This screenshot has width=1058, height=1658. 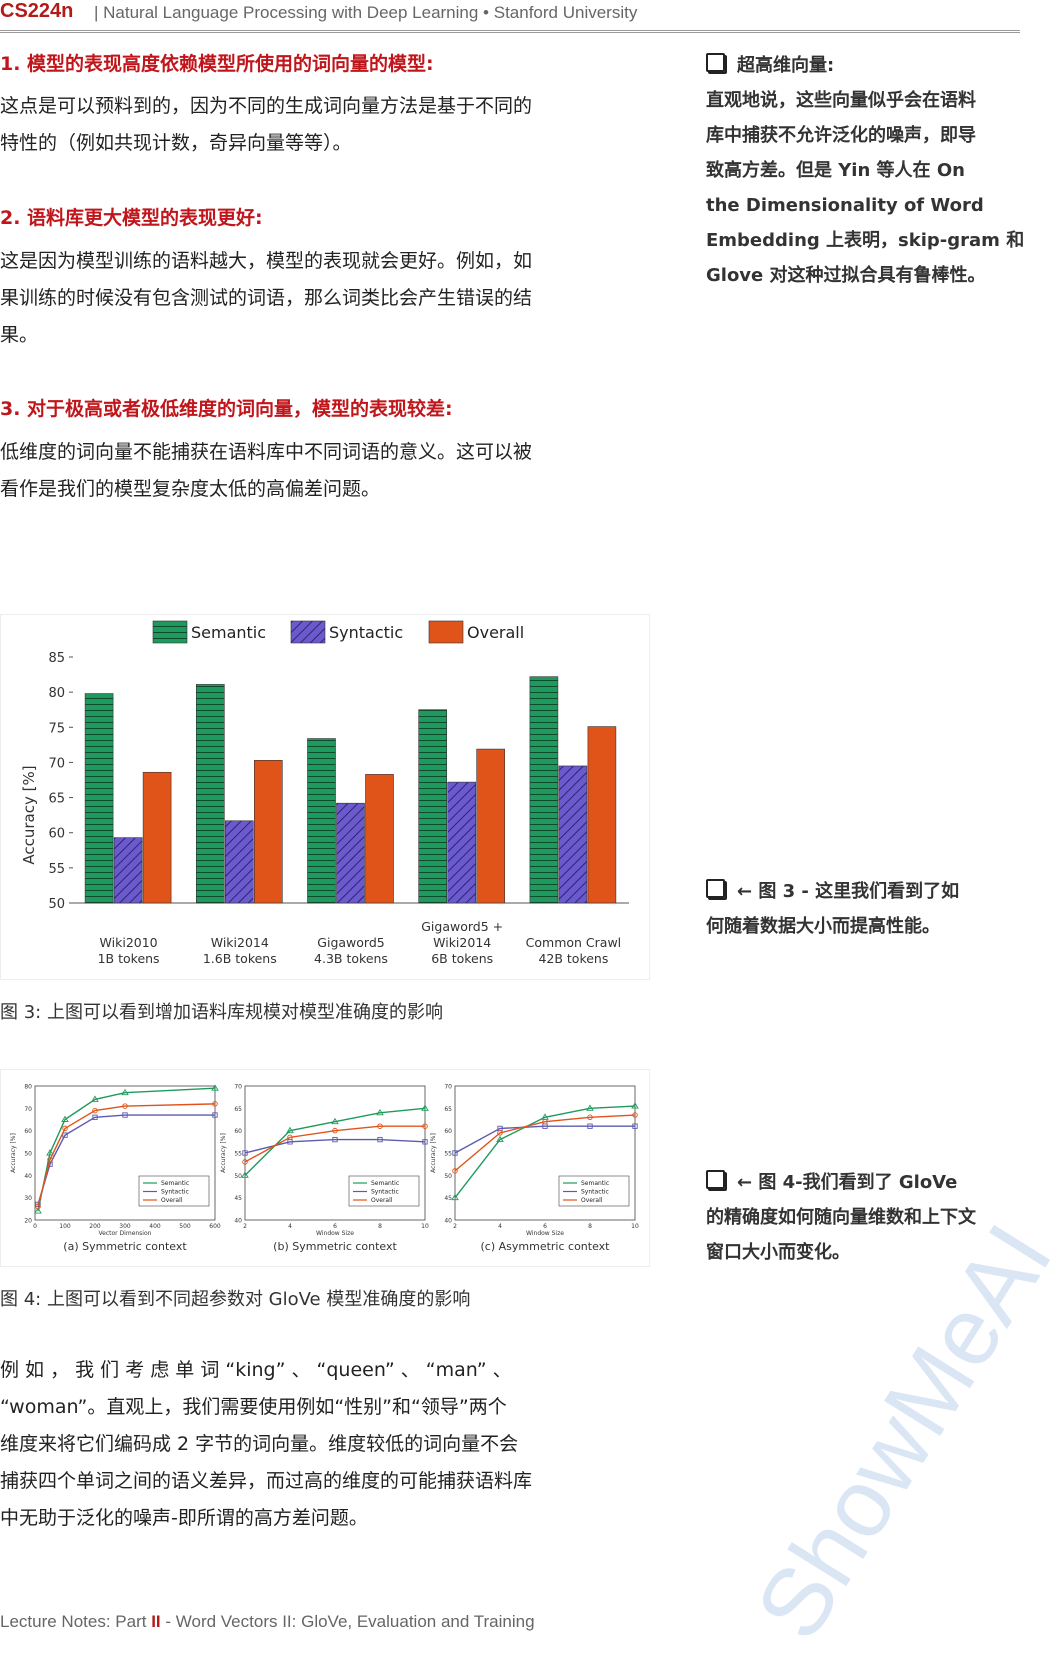 I want to click on x-category-label: Wiki2010, so click(x=129, y=942).